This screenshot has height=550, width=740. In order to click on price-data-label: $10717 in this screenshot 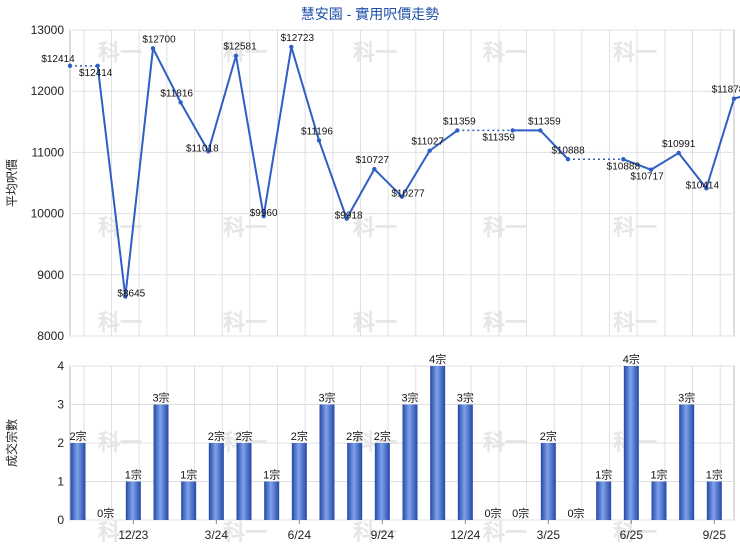, I will do `click(647, 177)`.